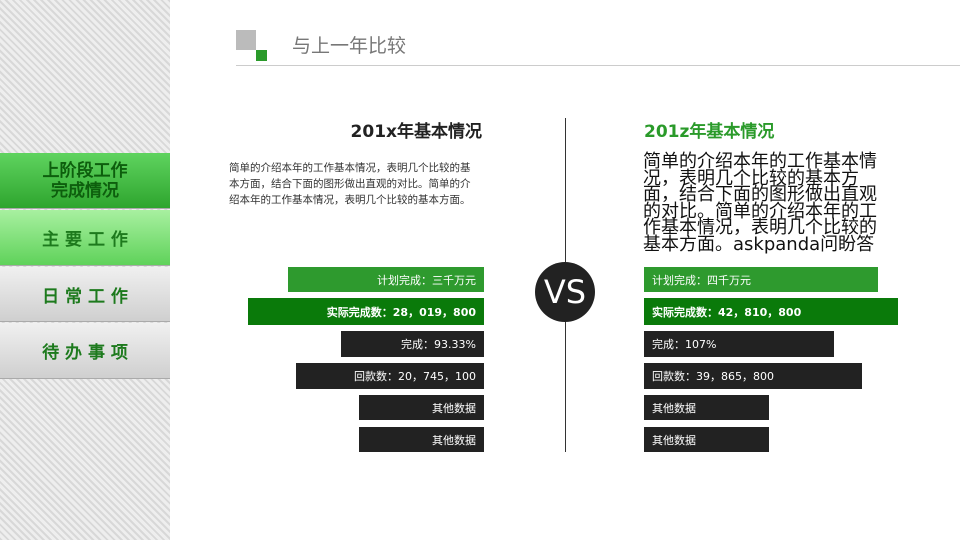 This screenshot has height=540, width=960. I want to click on data-bar: 计划完成：四千万元, so click(761, 279).